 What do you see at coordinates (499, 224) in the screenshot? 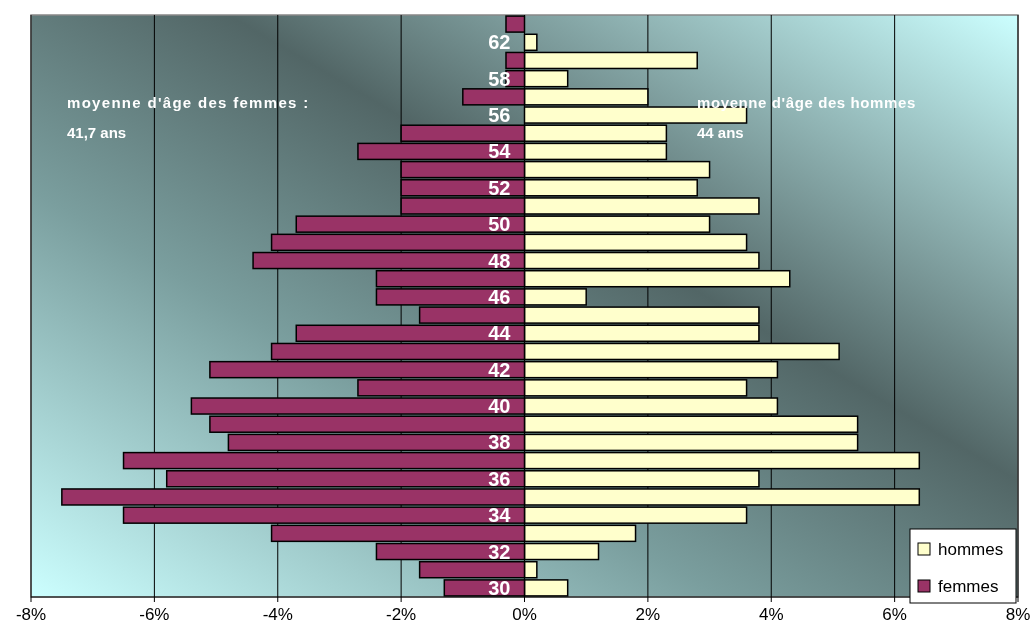
I see `y-tick-label: 50` at bounding box center [499, 224].